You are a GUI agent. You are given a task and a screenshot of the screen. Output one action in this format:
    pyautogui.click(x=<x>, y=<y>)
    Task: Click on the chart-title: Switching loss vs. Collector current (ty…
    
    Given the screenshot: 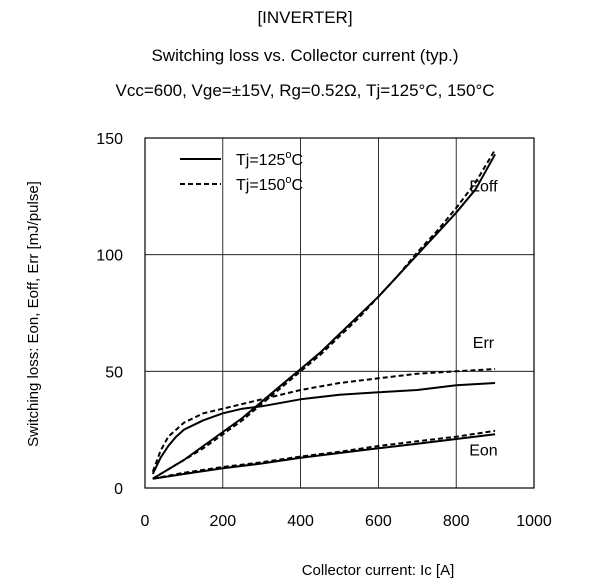 What is the action you would take?
    pyautogui.click(x=305, y=55)
    